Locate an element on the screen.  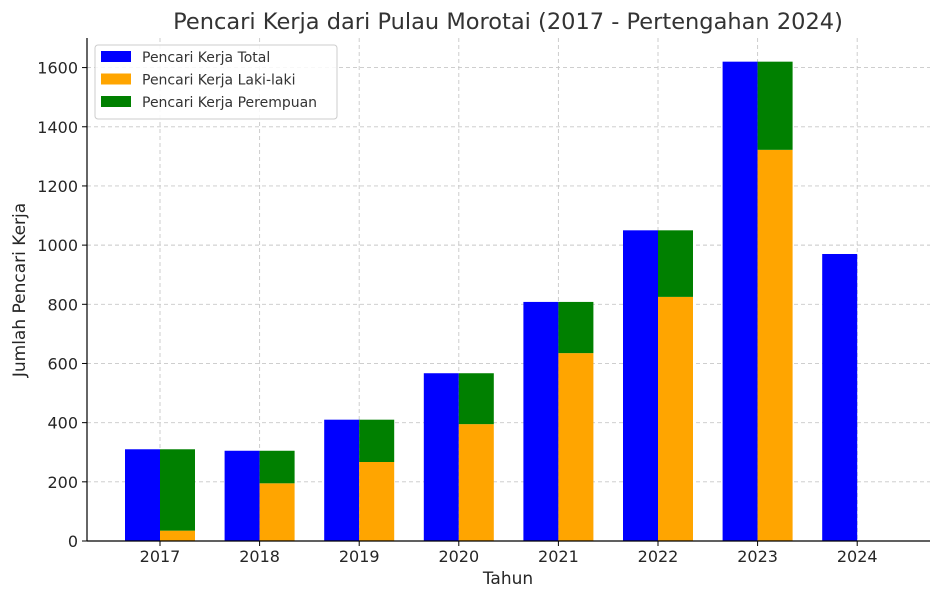
y-tick-label: 800 is located at coordinates (62, 304).